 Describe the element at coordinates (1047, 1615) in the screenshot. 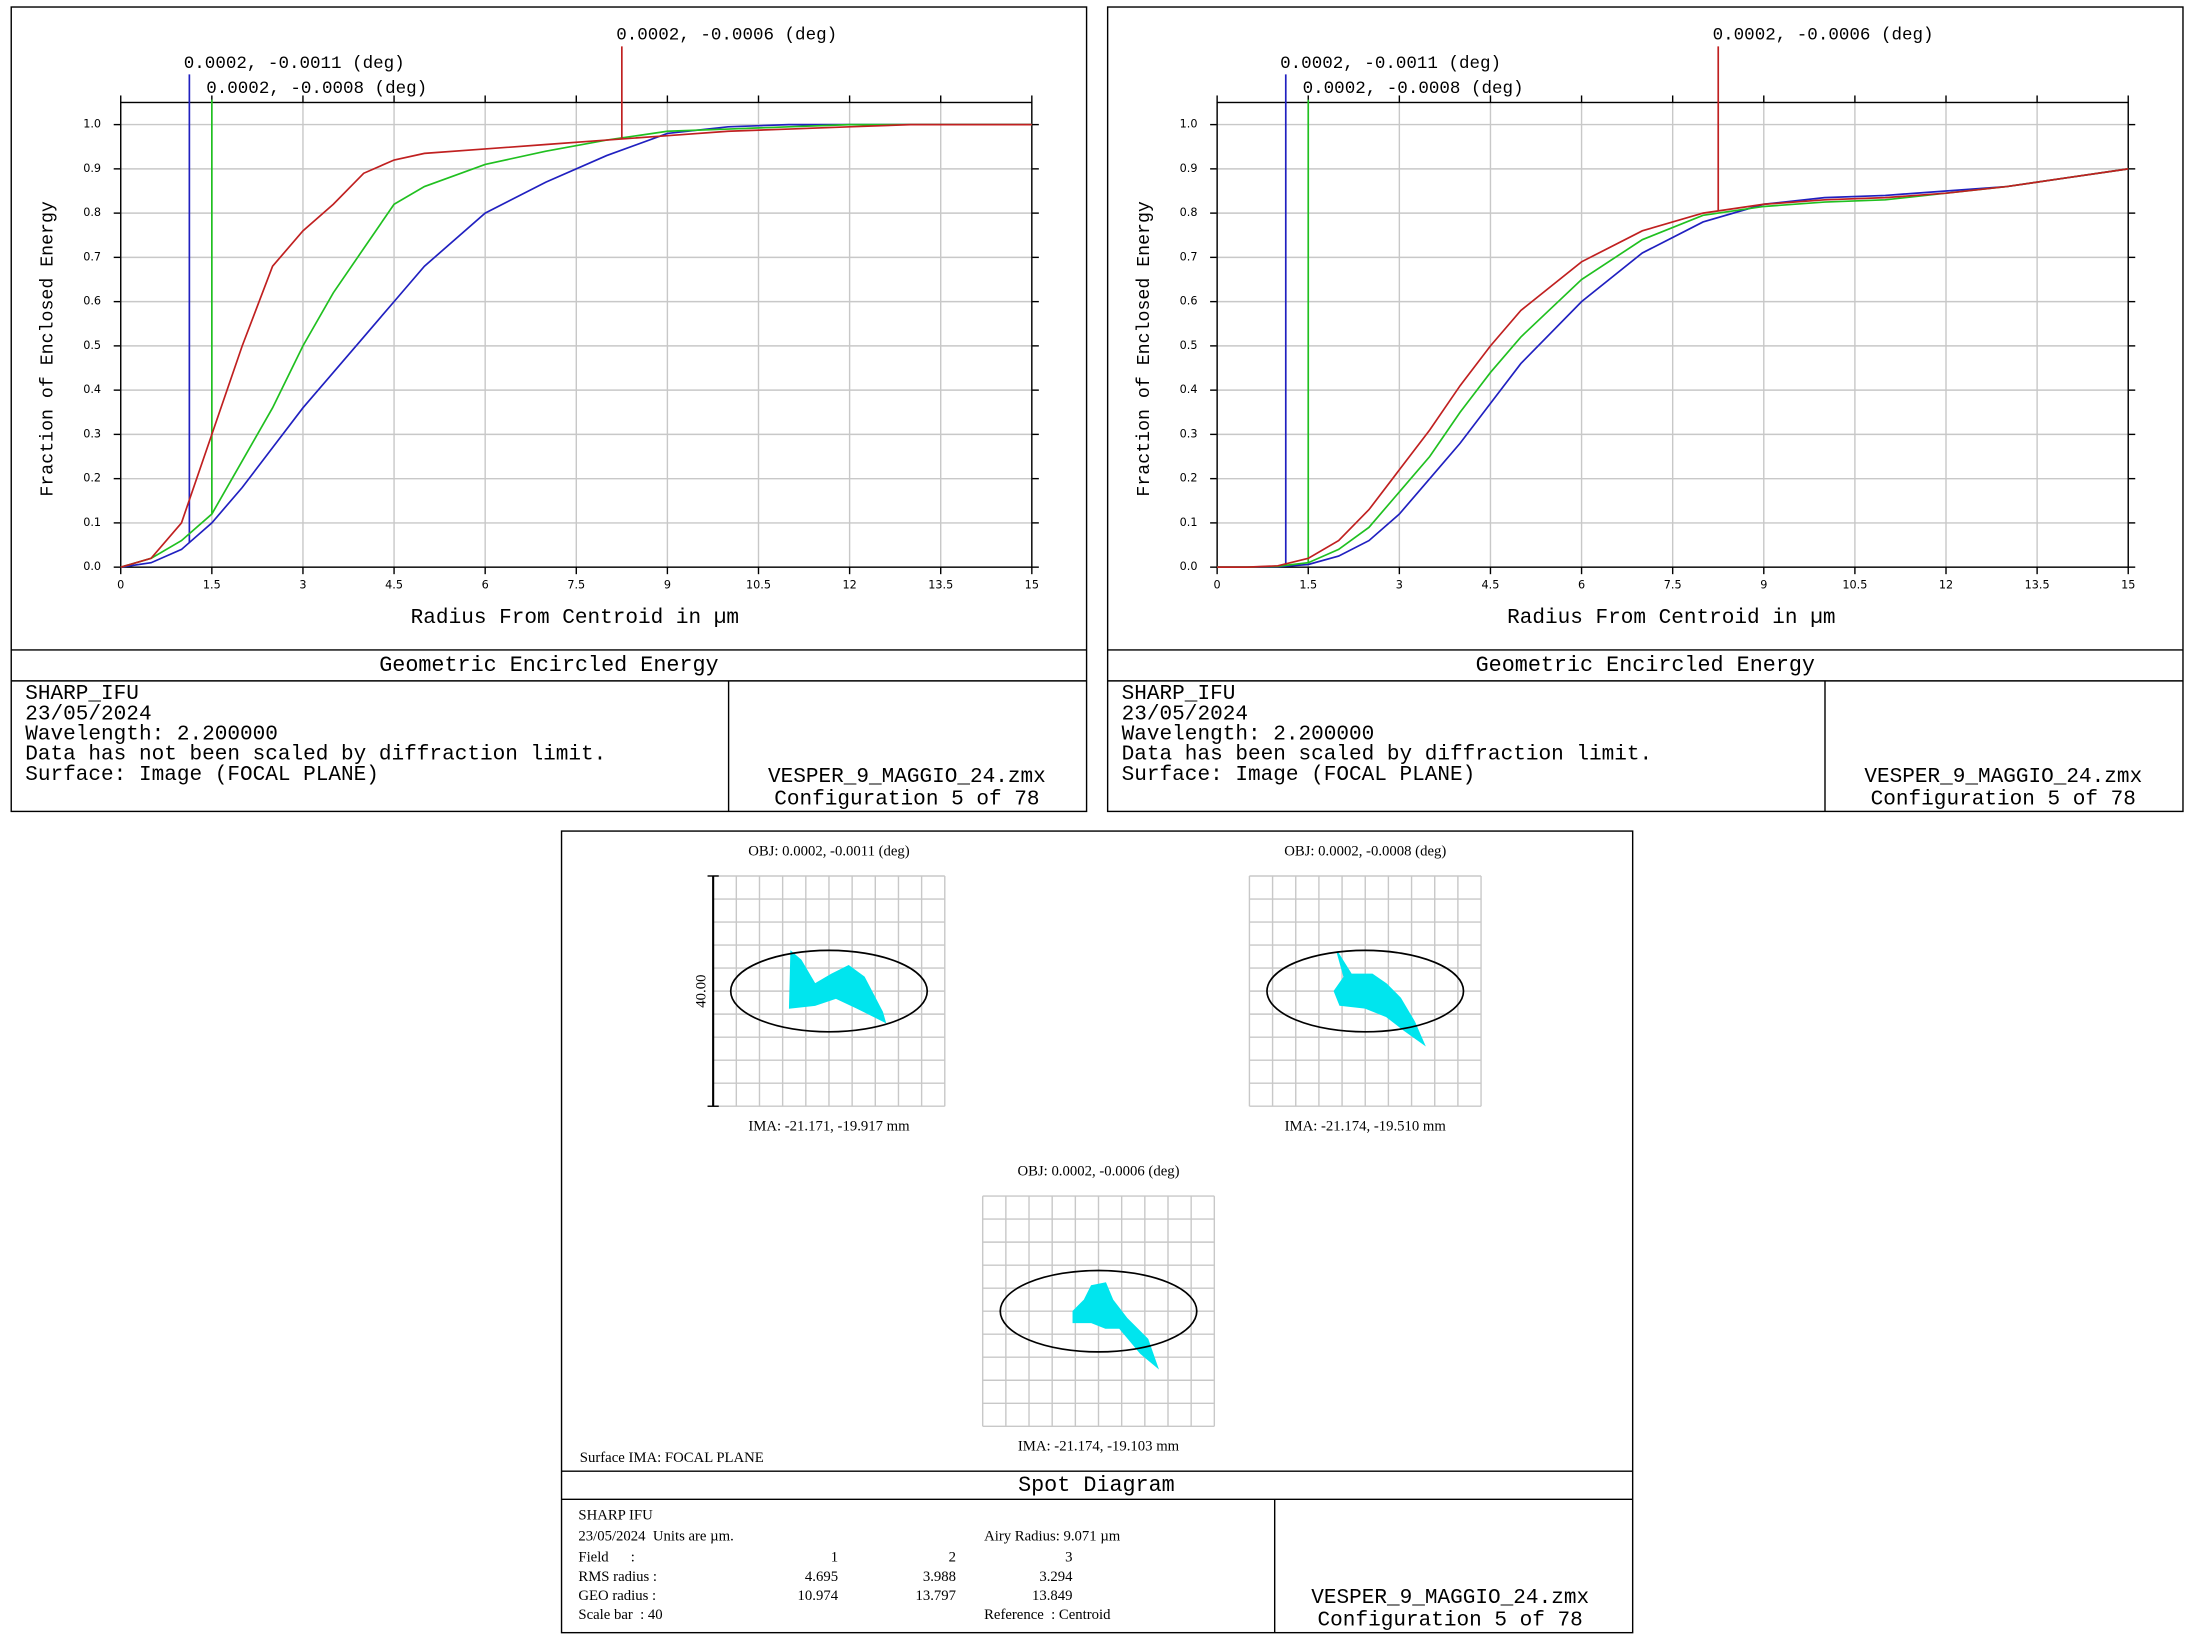

I see `info-line: Reference : Centroid` at that location.